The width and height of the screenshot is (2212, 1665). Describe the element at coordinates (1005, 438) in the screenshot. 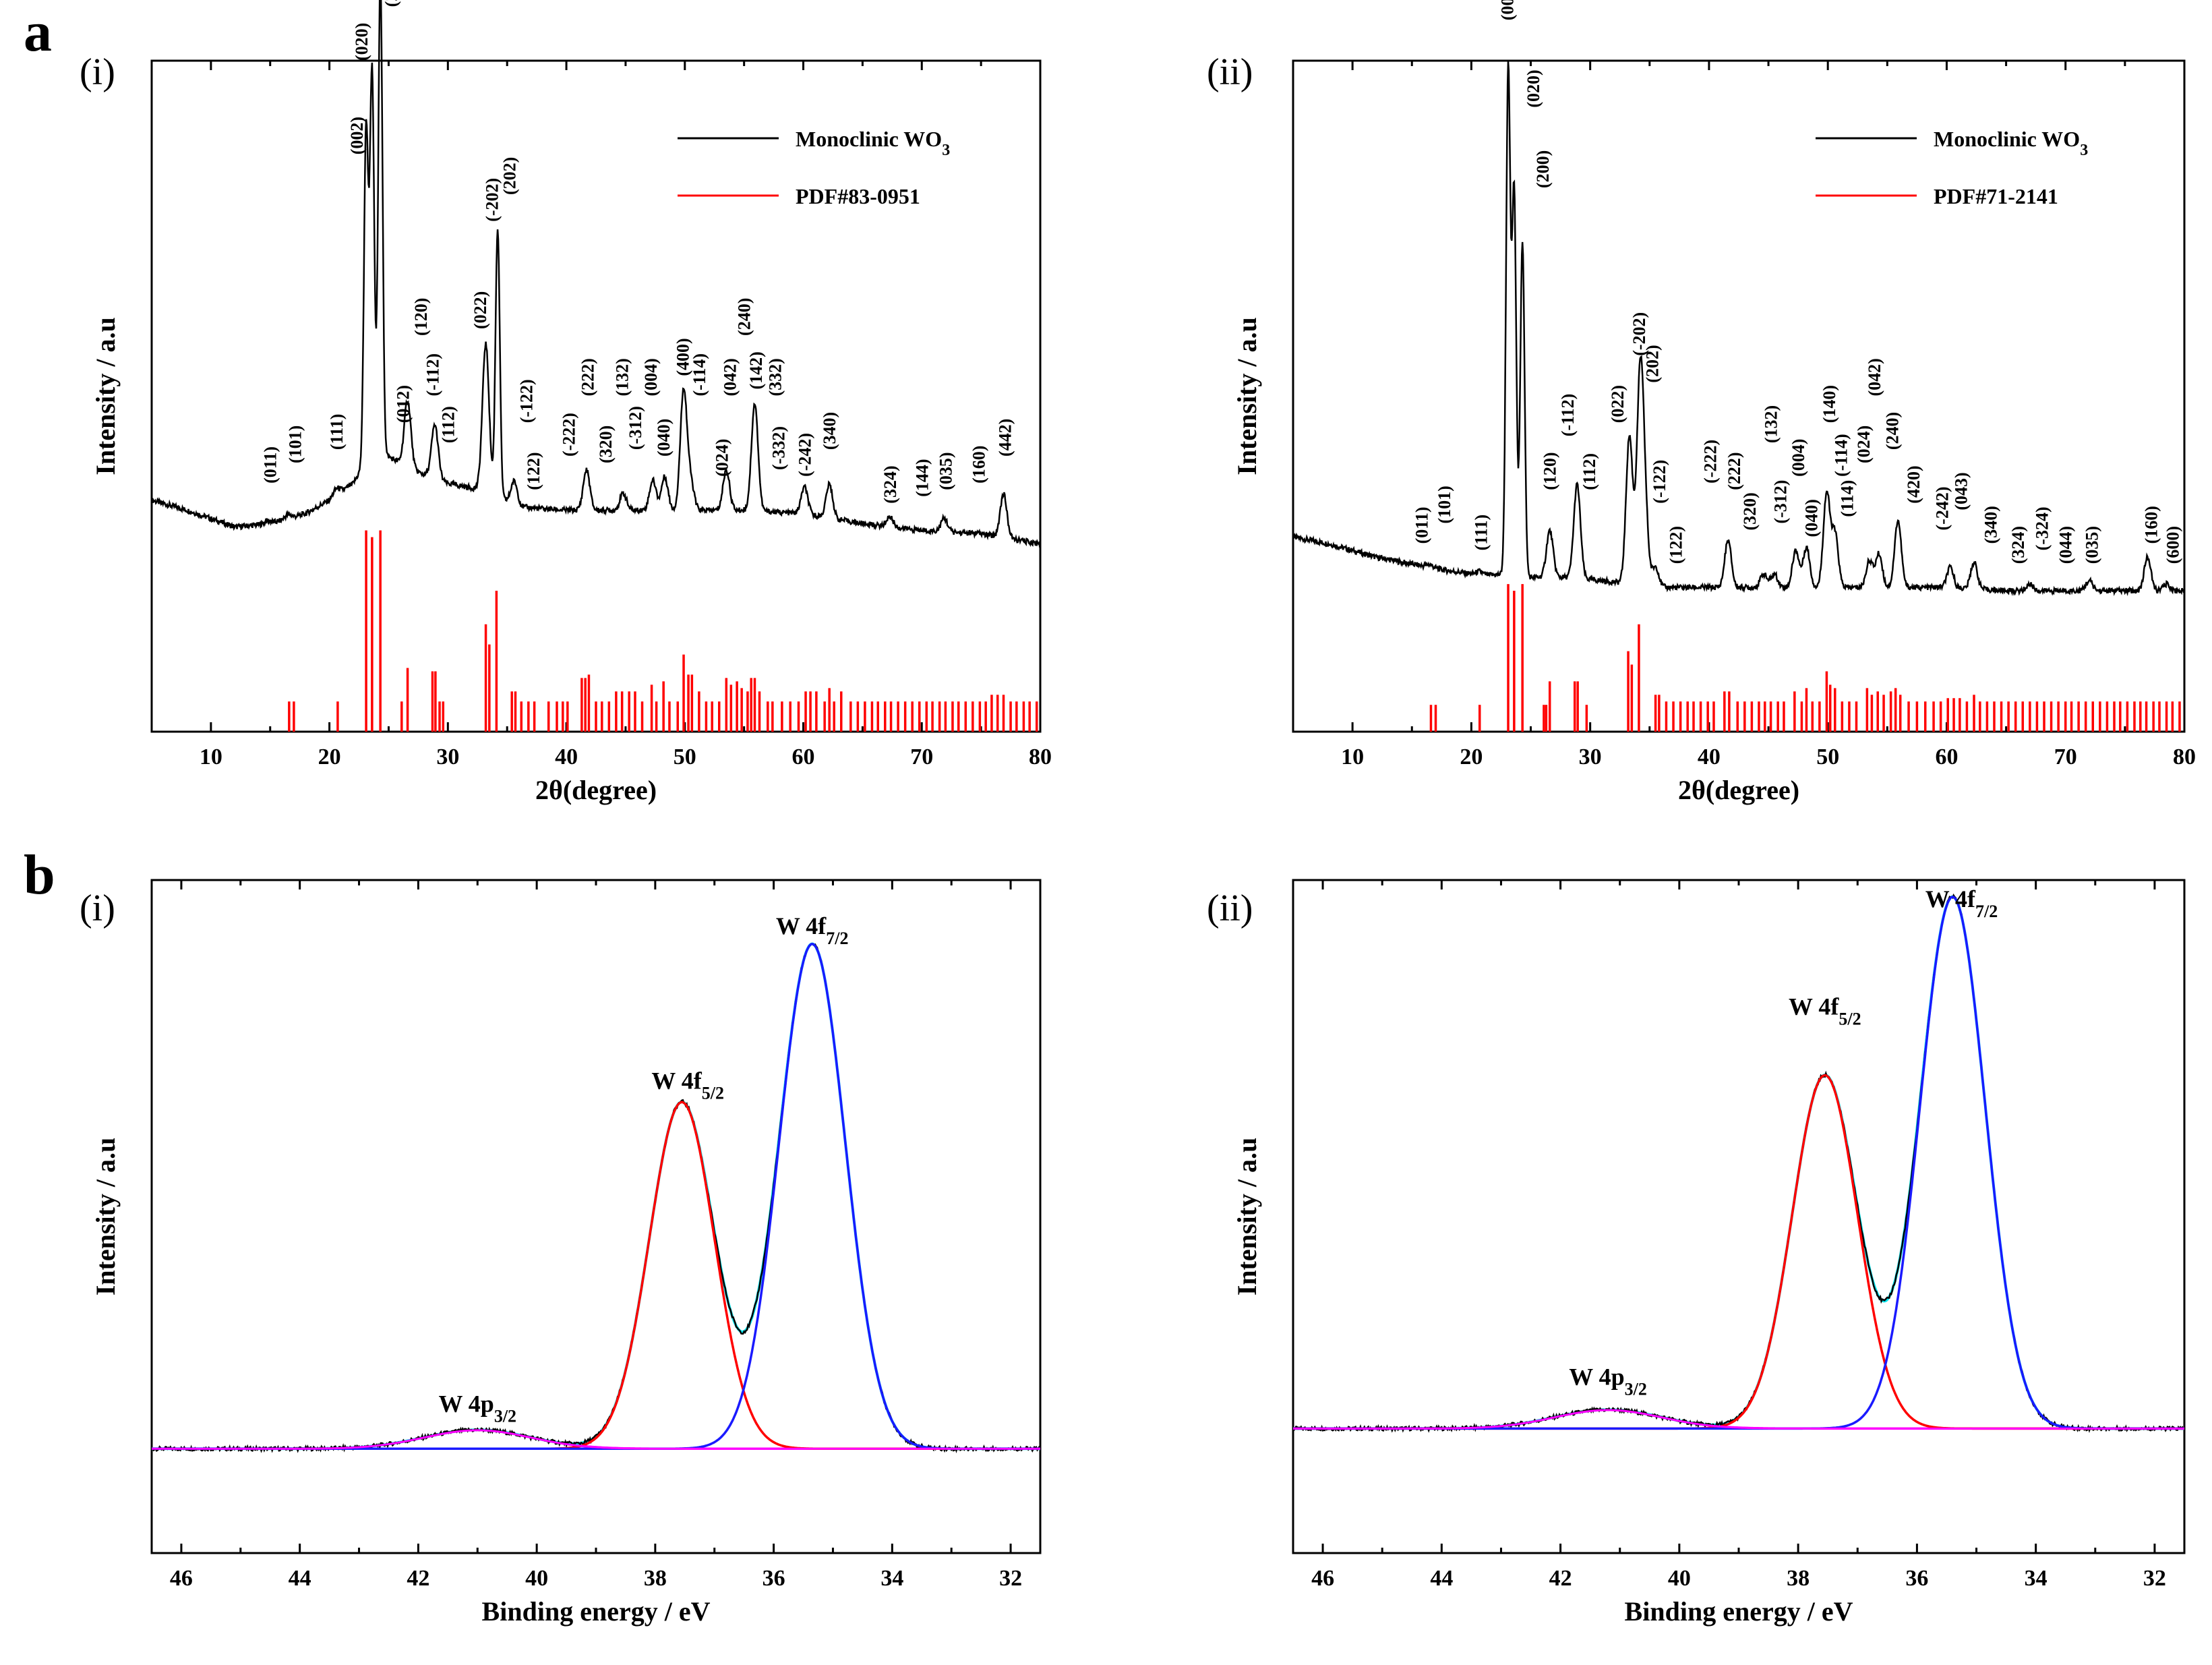

I see `peak-label: (442)` at that location.